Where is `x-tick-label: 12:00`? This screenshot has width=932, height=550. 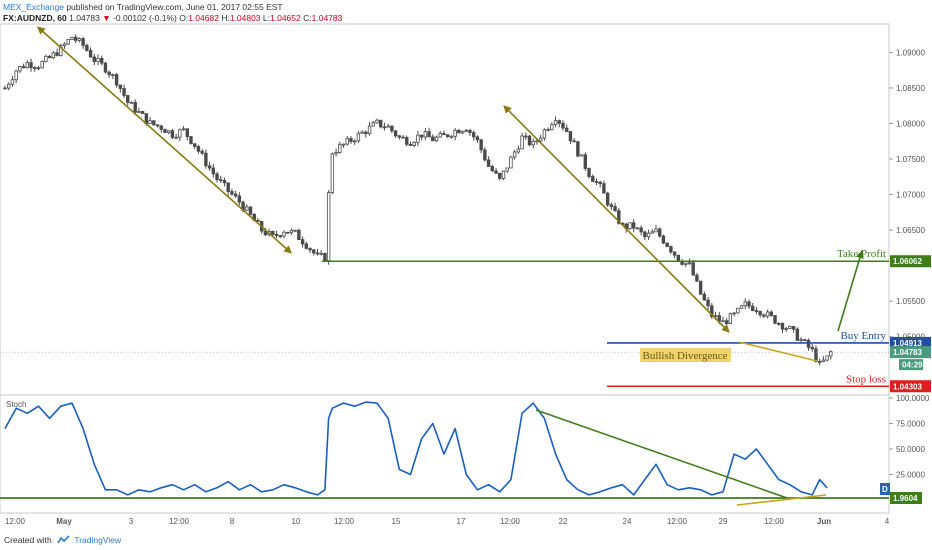 x-tick-label: 12:00 is located at coordinates (677, 521).